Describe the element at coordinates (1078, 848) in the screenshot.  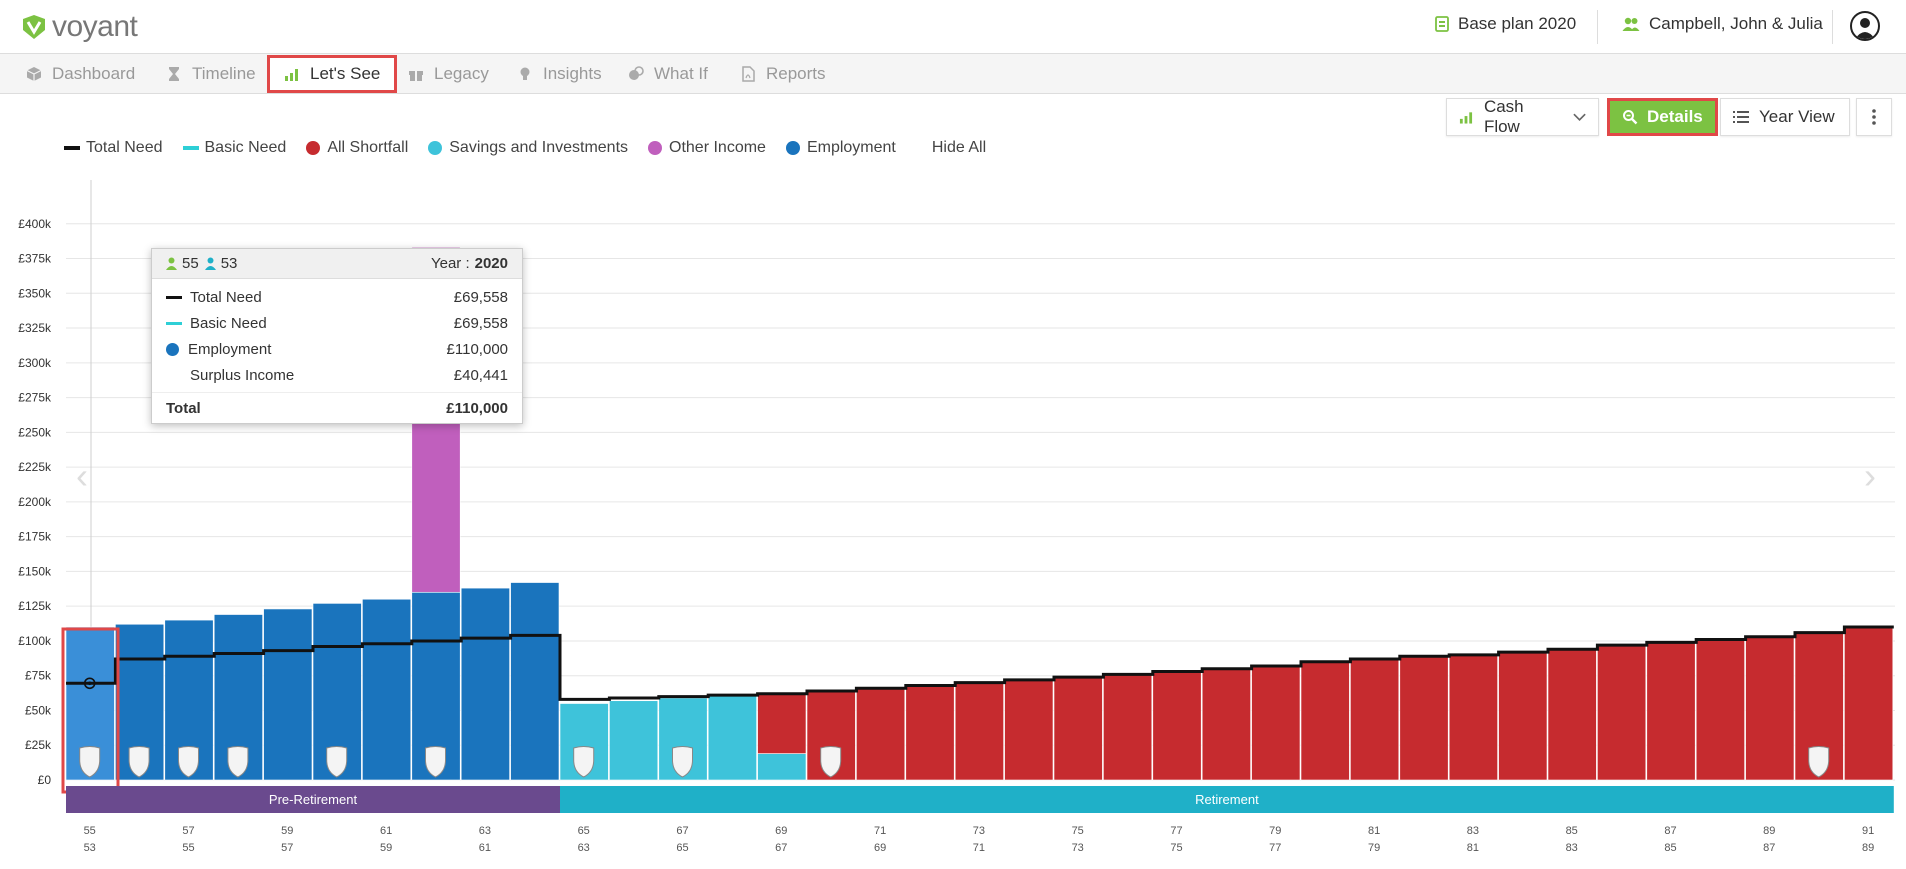
I see `age-label-client2: 73` at that location.